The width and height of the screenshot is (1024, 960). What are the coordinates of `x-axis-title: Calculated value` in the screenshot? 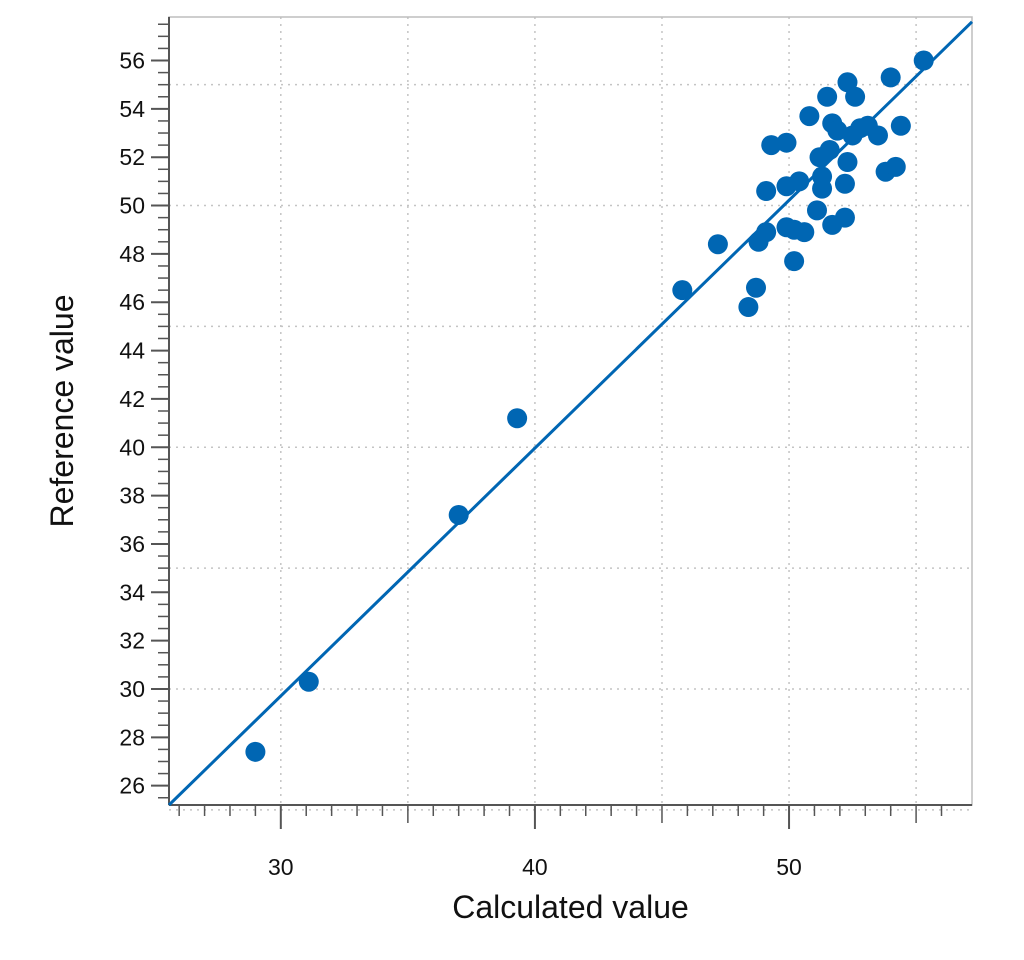 It's located at (570, 907).